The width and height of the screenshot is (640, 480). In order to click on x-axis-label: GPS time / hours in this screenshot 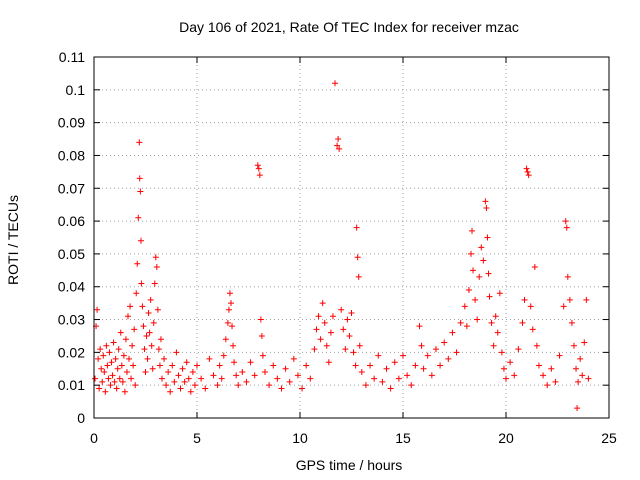, I will do `click(349, 465)`.